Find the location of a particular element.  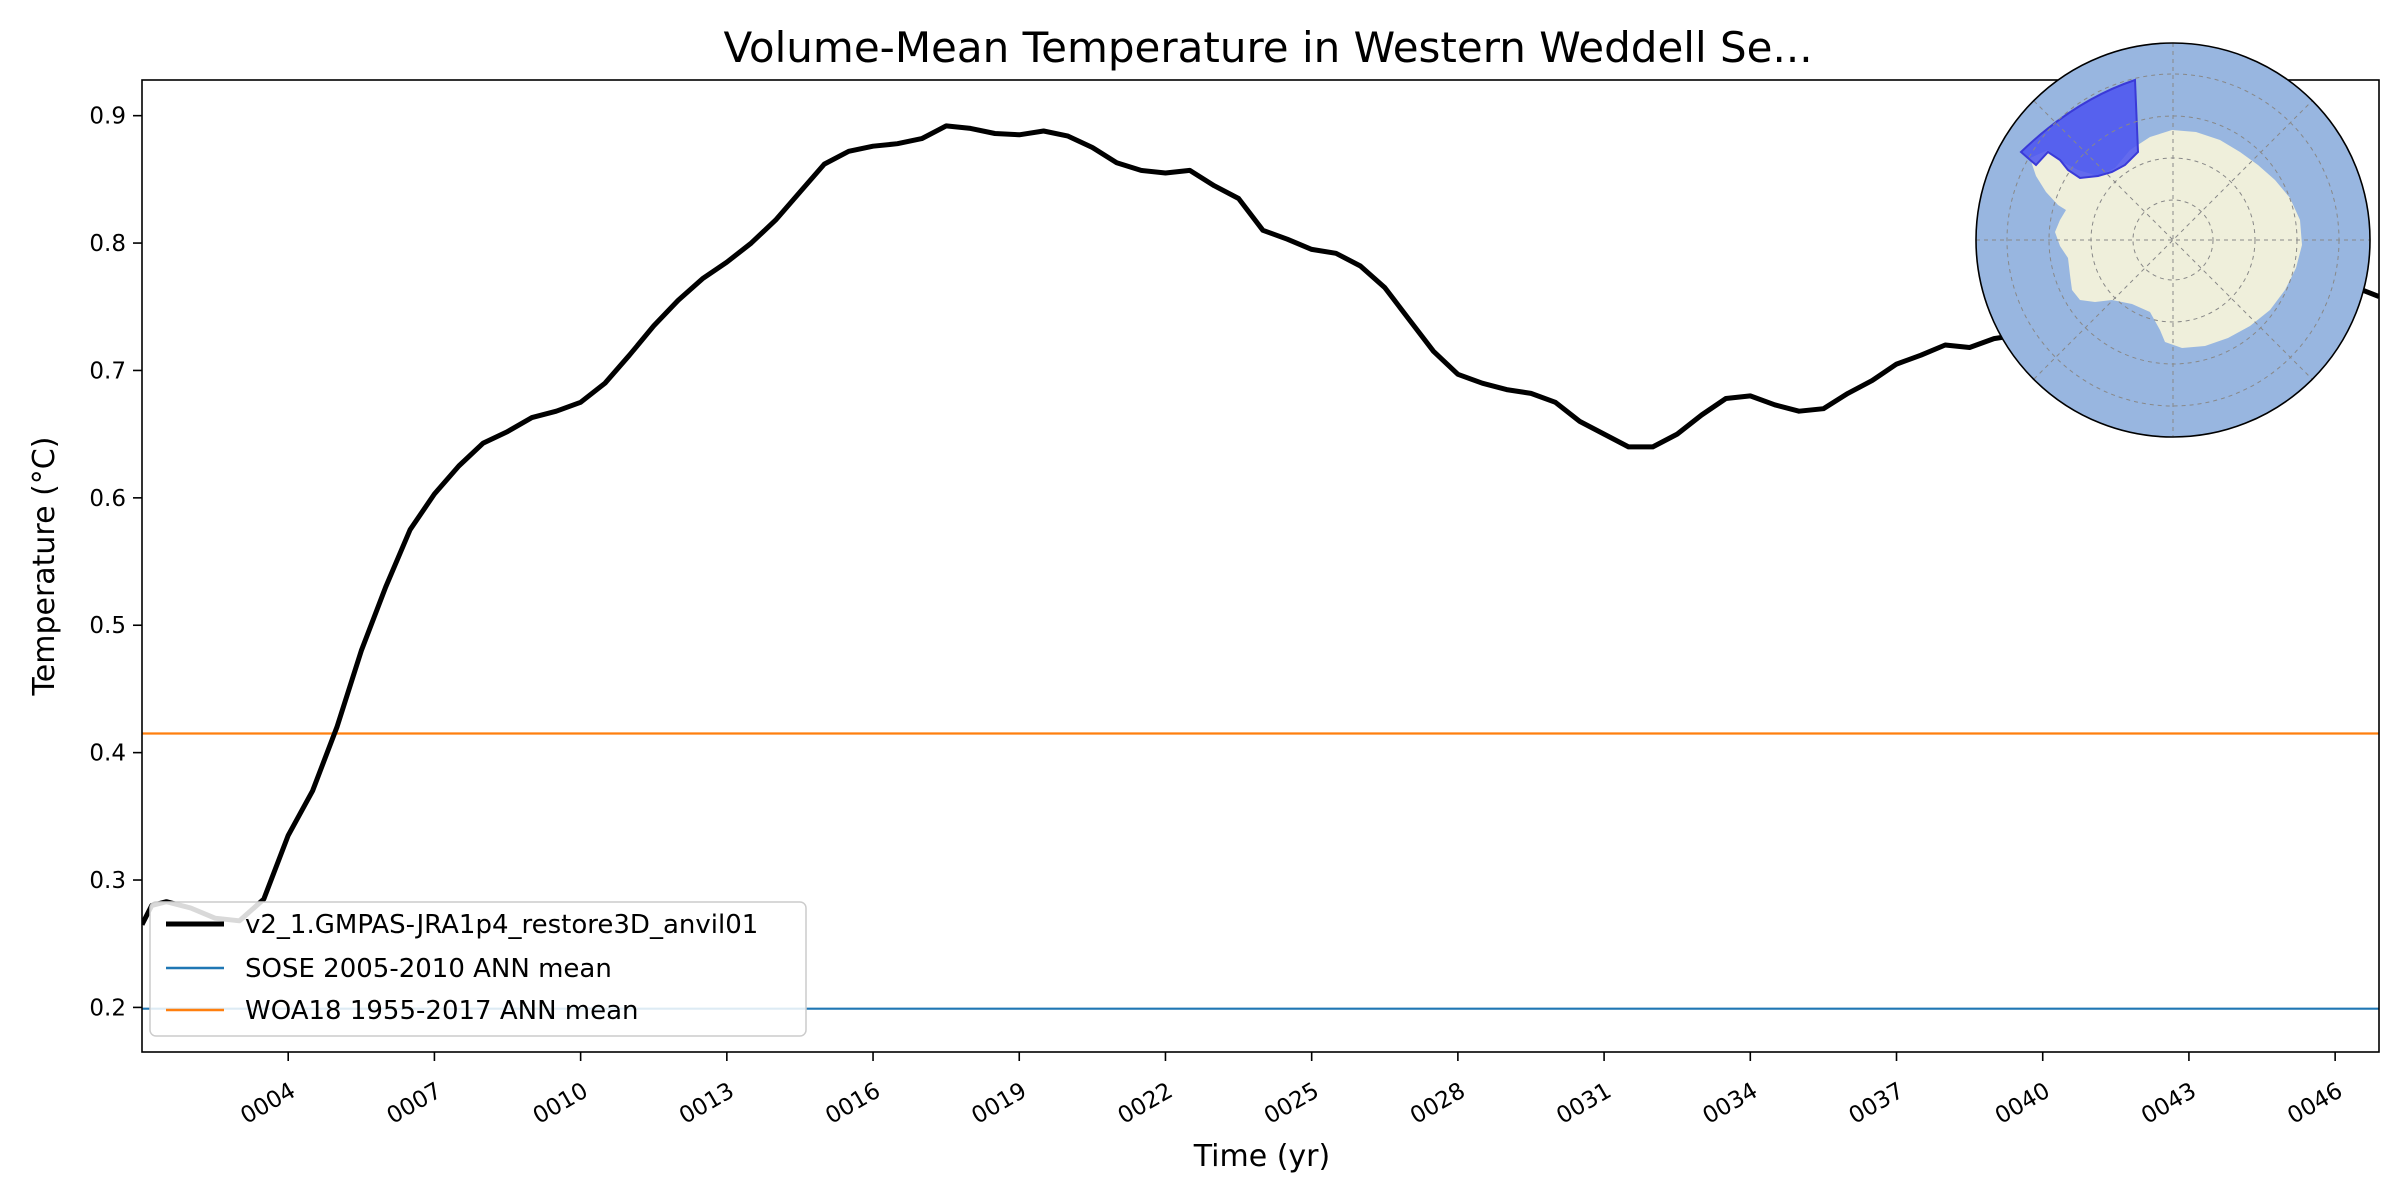

map-antarctica-land is located at coordinates (2166, 239).